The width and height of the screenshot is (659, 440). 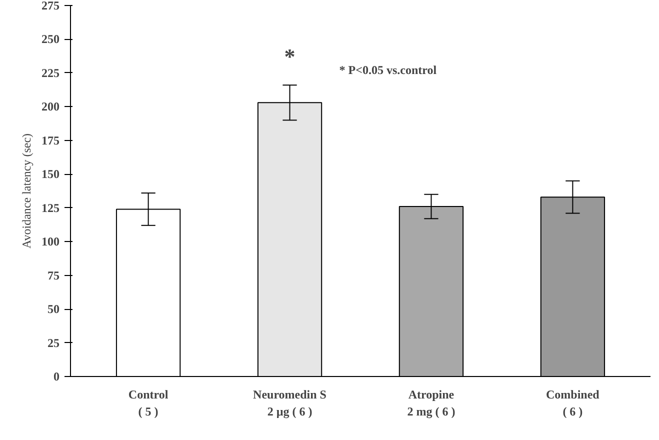 I want to click on y-tick-label: 275, so click(x=51, y=6).